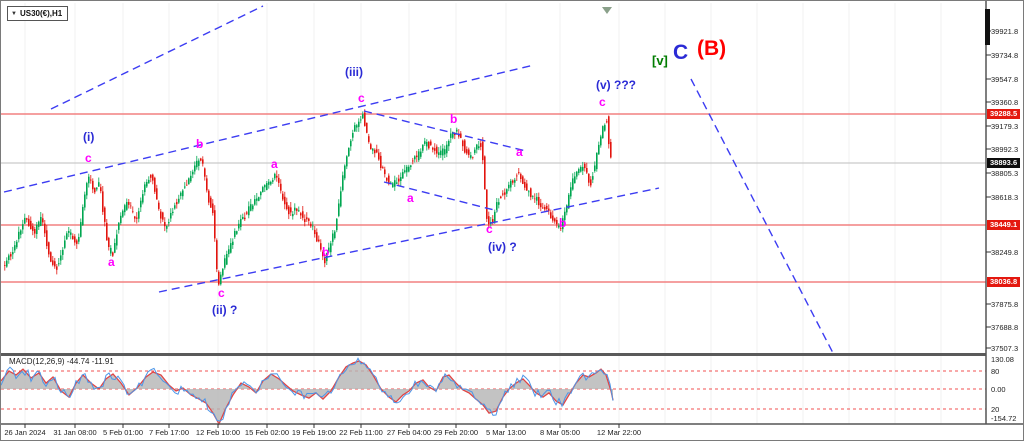 The height and width of the screenshot is (441, 1024). Describe the element at coordinates (1005, 252) in the screenshot. I see `price-axis-label: 38249.8` at that location.